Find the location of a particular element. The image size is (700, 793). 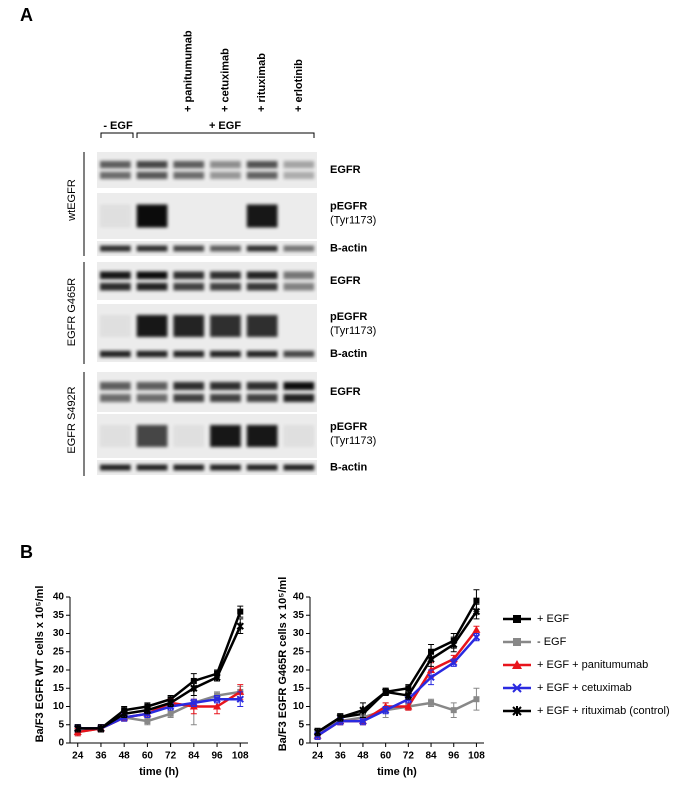

x-tick-label: 108 is located at coordinates (476, 756).